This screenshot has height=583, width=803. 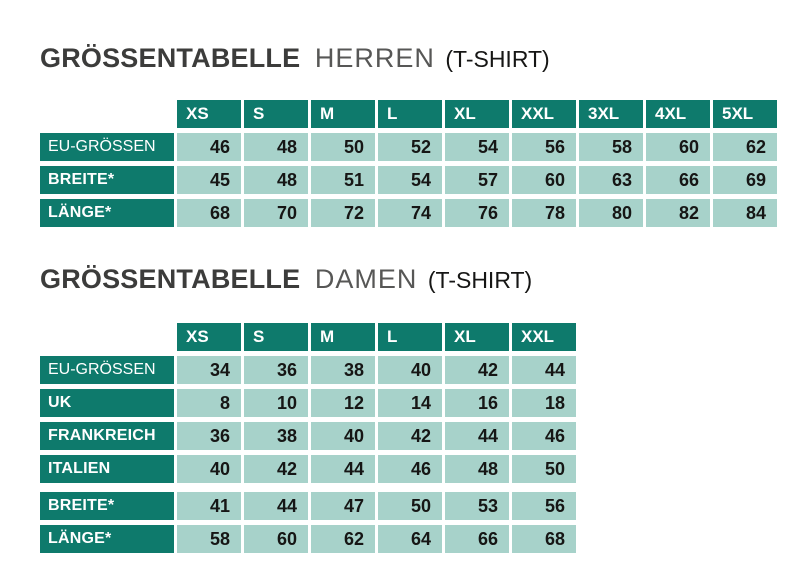 I want to click on value-cell: 41, so click(x=209, y=506).